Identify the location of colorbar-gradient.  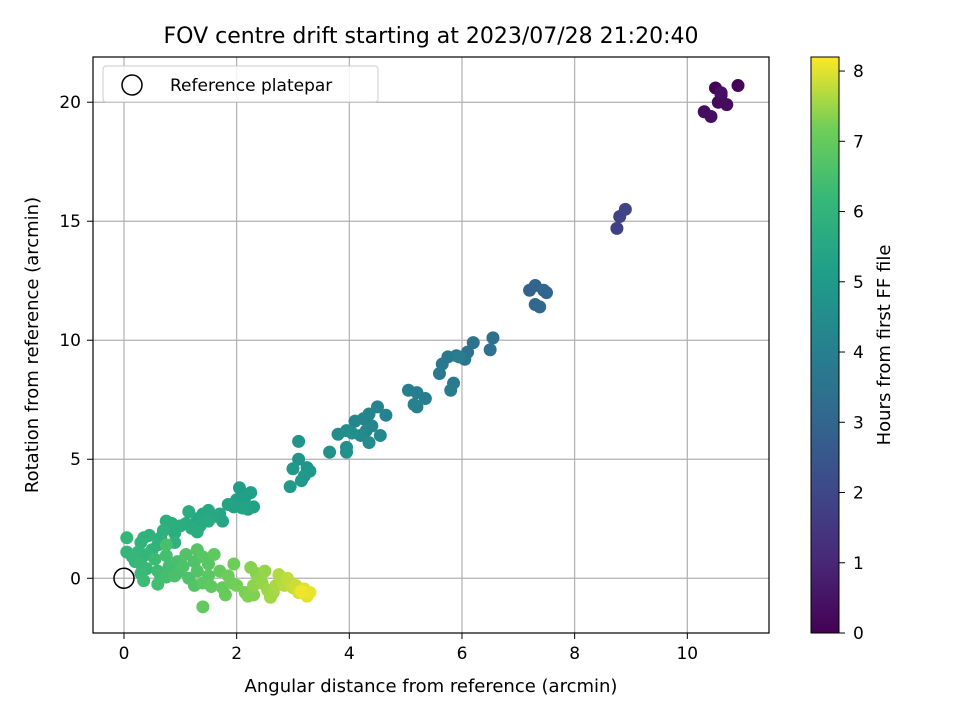
(825, 345).